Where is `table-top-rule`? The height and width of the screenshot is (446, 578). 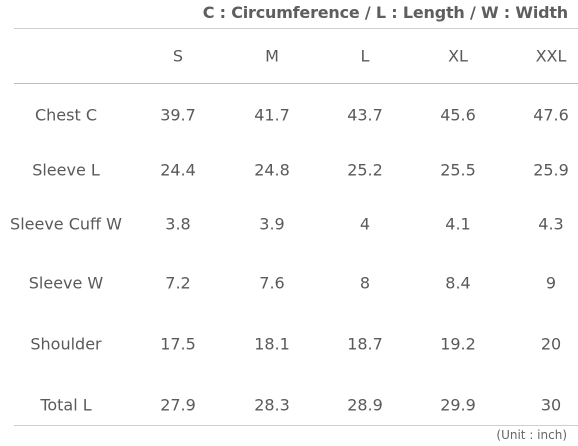 table-top-rule is located at coordinates (296, 28).